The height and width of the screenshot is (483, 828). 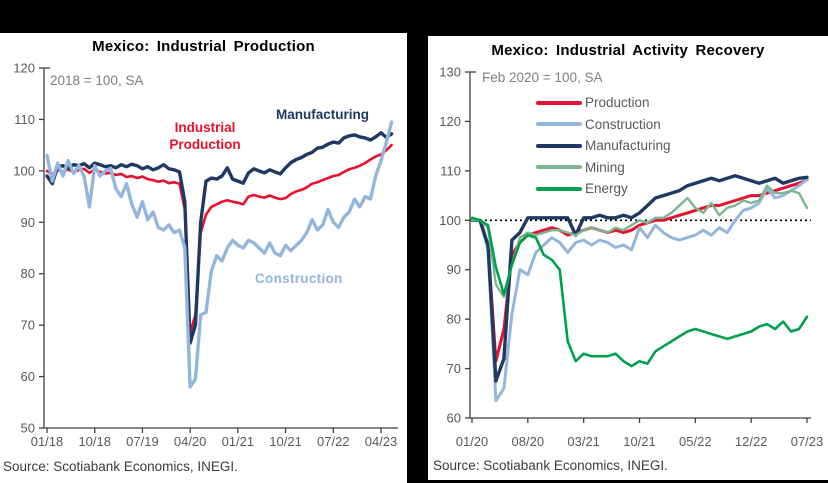 What do you see at coordinates (628, 50) in the screenshot?
I see `right-chart-title: Mexico: Industrial Activity Recovery` at bounding box center [628, 50].